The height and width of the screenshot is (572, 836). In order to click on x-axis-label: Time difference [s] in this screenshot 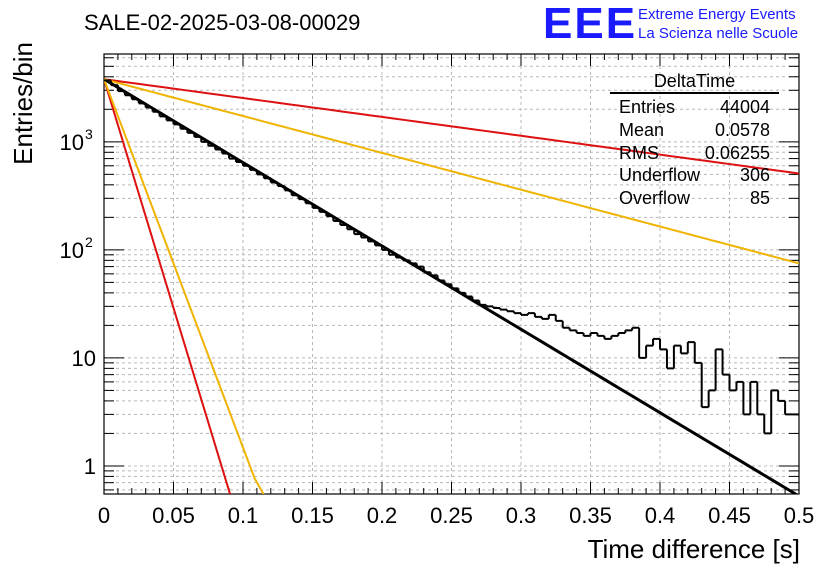, I will do `click(694, 549)`.